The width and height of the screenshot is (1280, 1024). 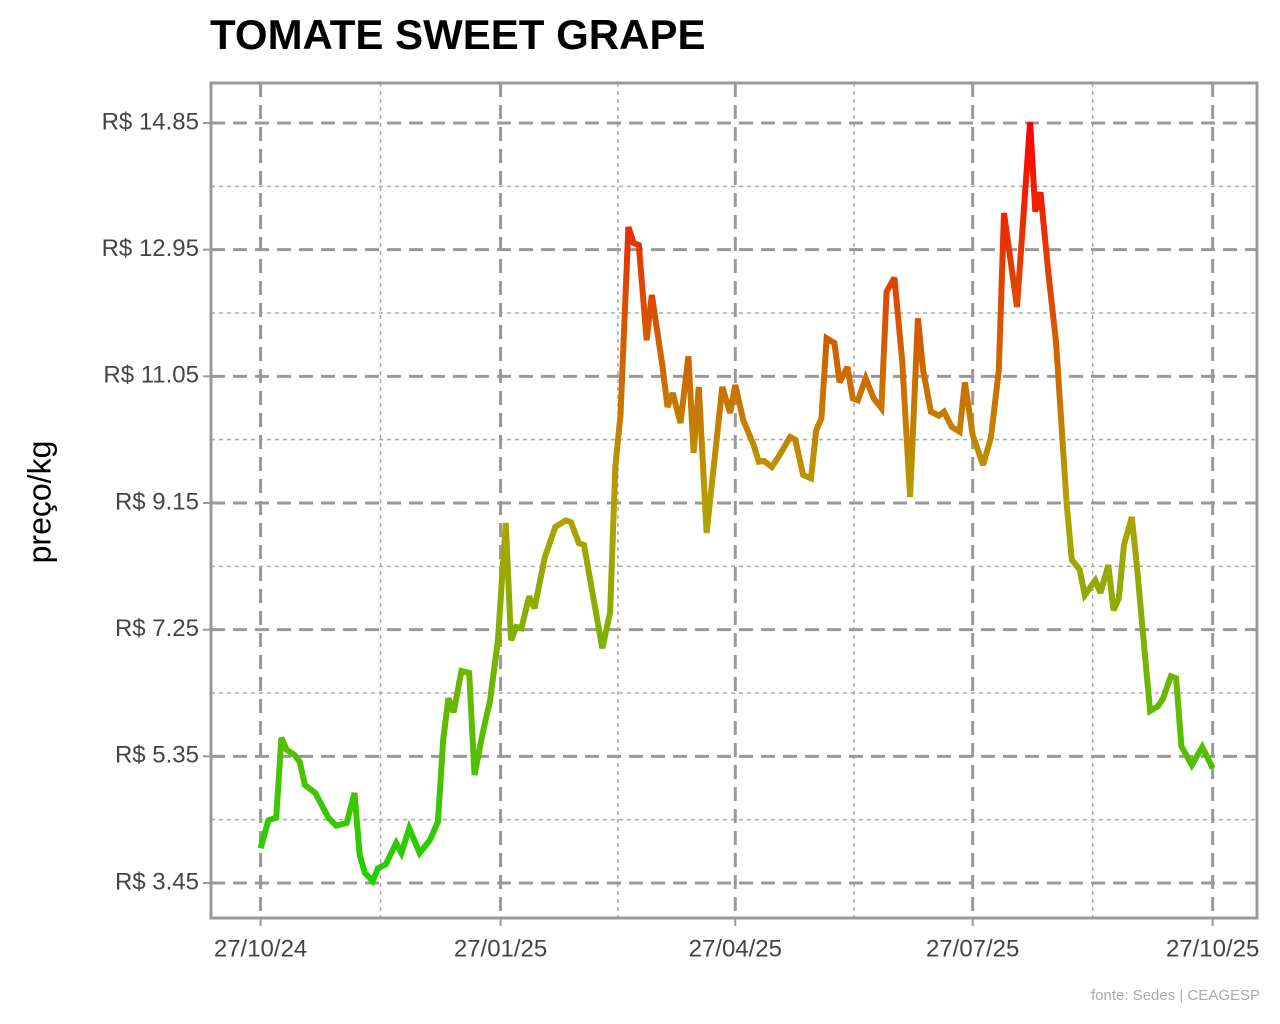 What do you see at coordinates (157, 755) in the screenshot?
I see `y-tick-label: R$ 5.35` at bounding box center [157, 755].